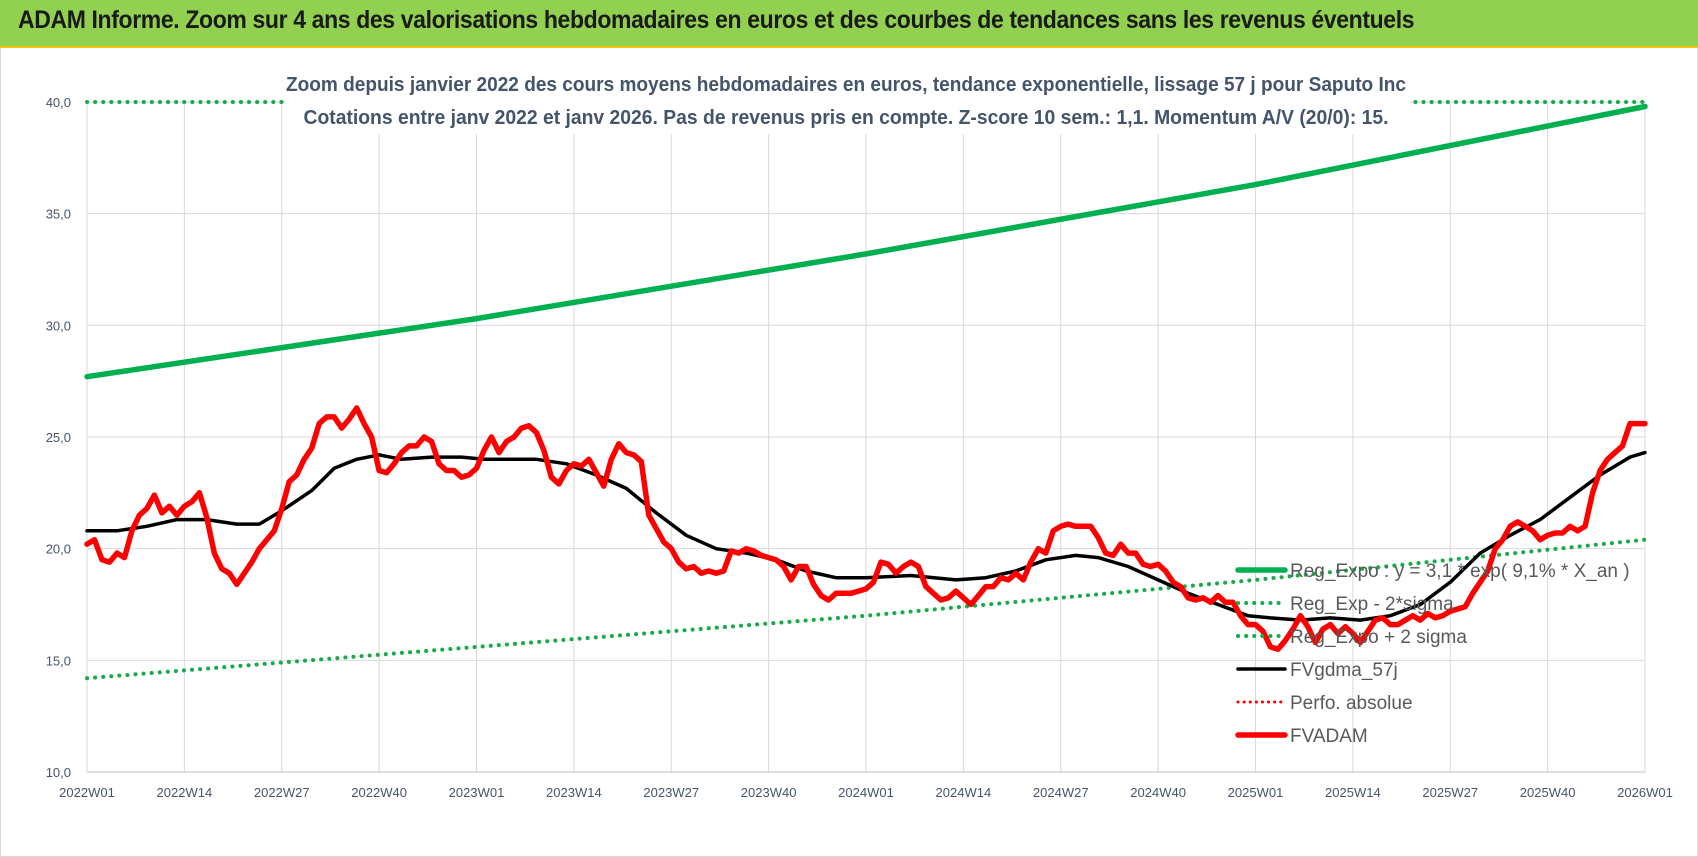  What do you see at coordinates (671, 792) in the screenshot?
I see `x-tick-label: 2023W27` at bounding box center [671, 792].